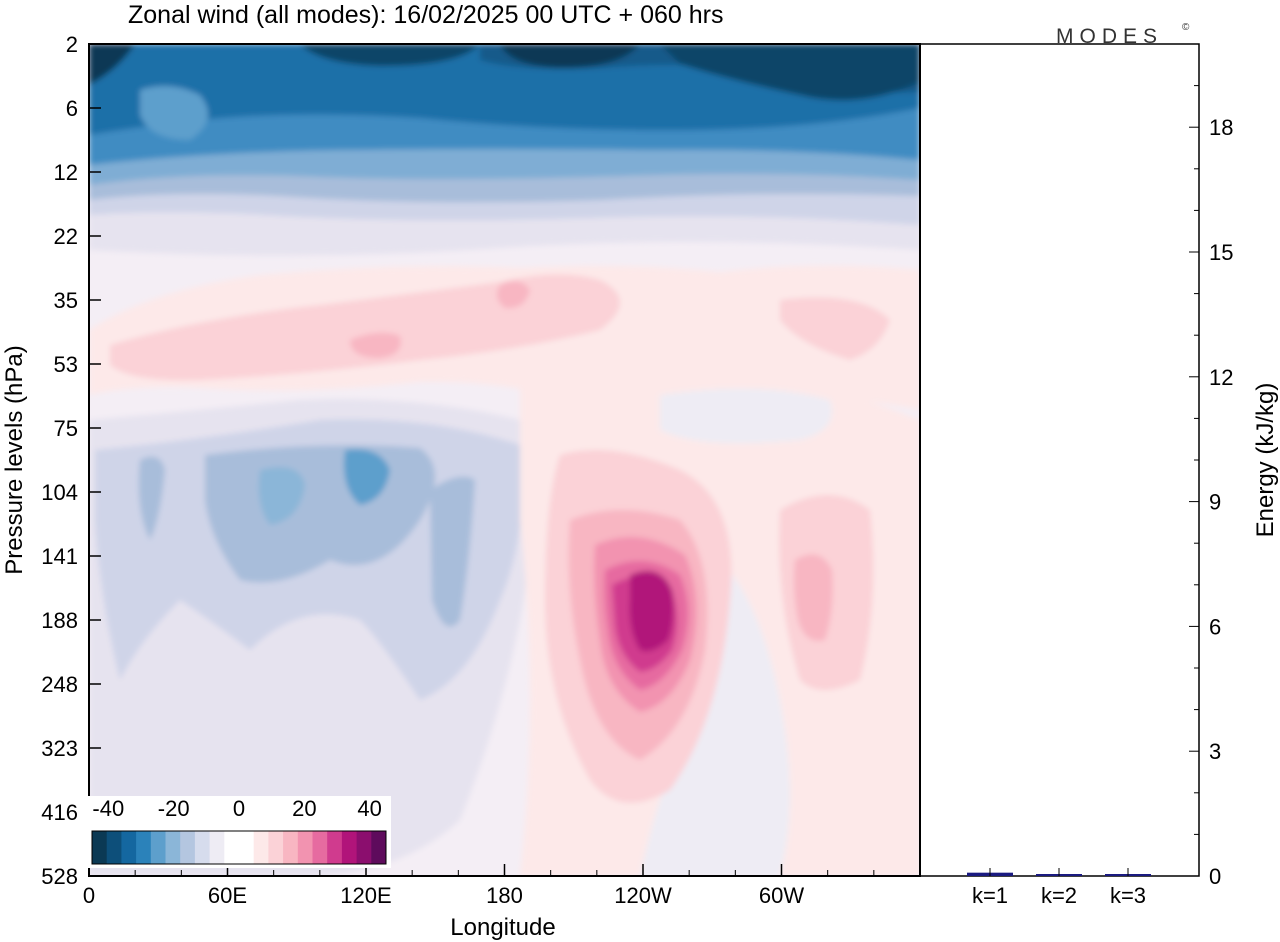  I want to click on x-axis: 0 60E 120E 180 120W 60W, so click(479, 886).